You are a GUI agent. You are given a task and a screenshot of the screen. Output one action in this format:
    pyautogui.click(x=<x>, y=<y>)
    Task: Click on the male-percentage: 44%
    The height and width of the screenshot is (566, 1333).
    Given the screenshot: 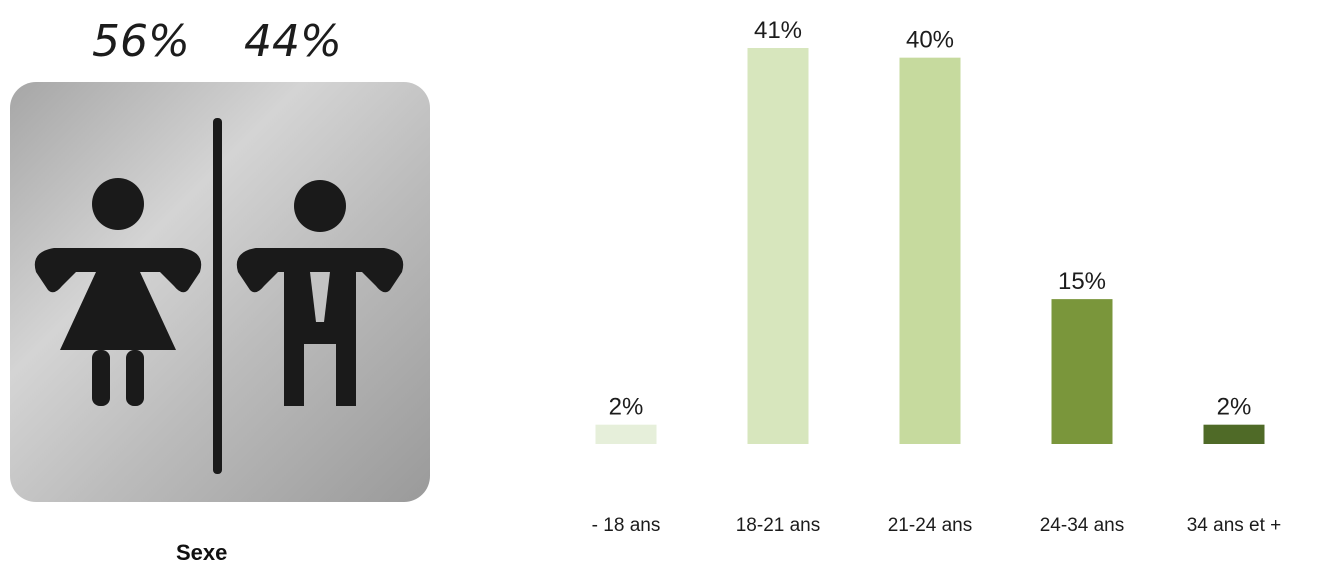 What is the action you would take?
    pyautogui.click(x=293, y=41)
    